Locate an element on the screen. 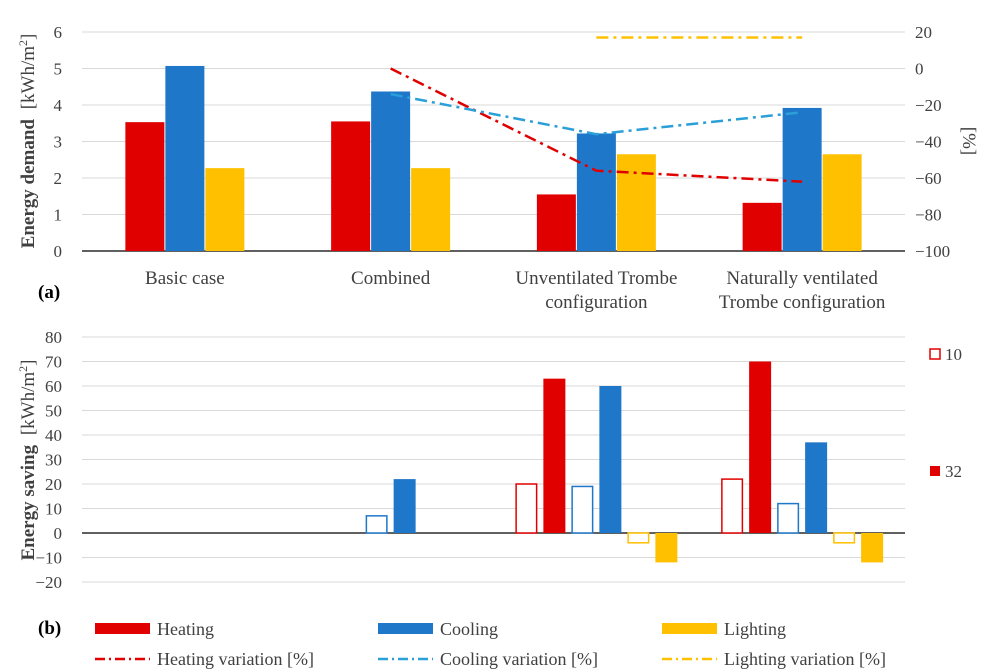 Image resolution: width=987 pixels, height=671 pixels. legend-heating-var-label: Heating variation [%] is located at coordinates (235, 659).